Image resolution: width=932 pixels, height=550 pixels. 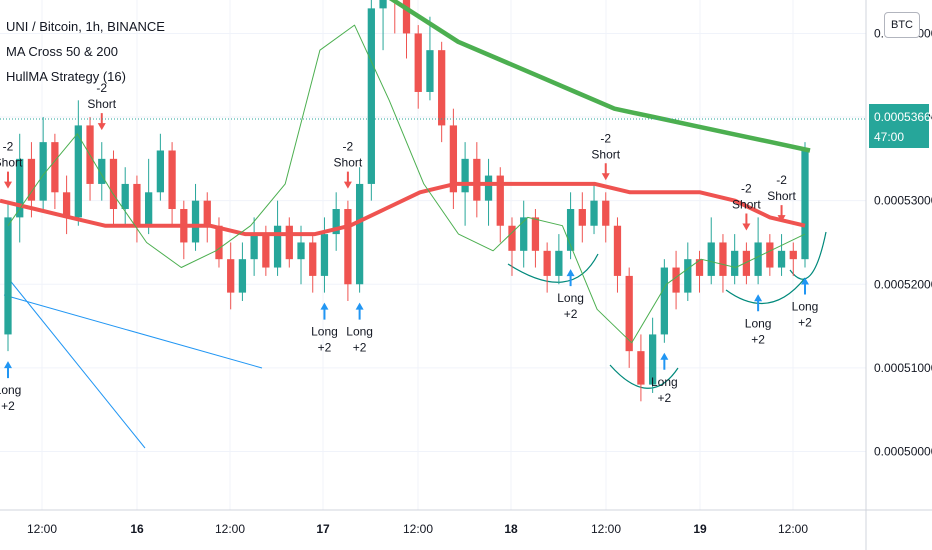 What do you see at coordinates (323, 529) in the screenshot?
I see `x-tick-label: 17` at bounding box center [323, 529].